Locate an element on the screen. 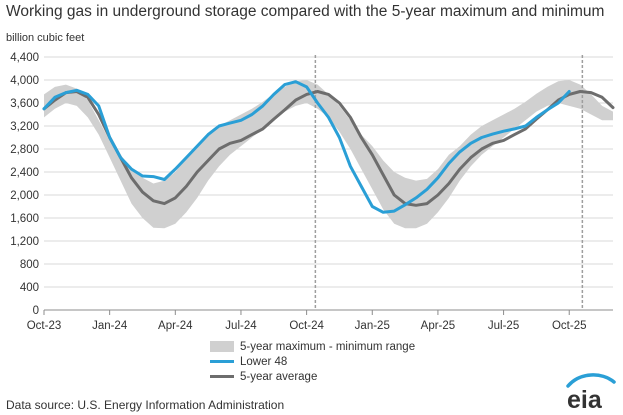 The height and width of the screenshot is (415, 623). legend-item-average: 5-year average is located at coordinates (312, 376).